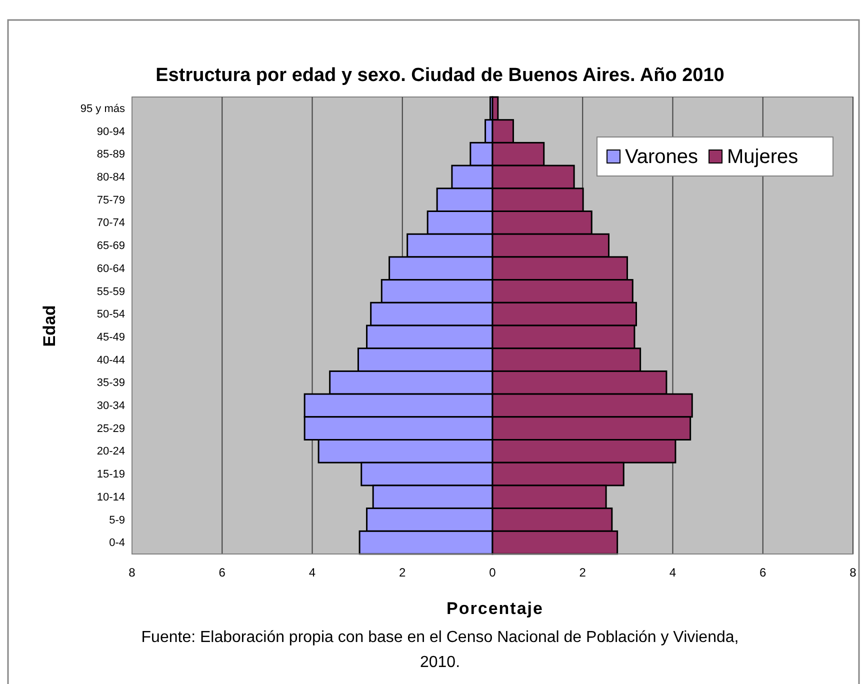  Describe the element at coordinates (110, 383) in the screenshot. I see `y-tick-label: 35-39` at that location.